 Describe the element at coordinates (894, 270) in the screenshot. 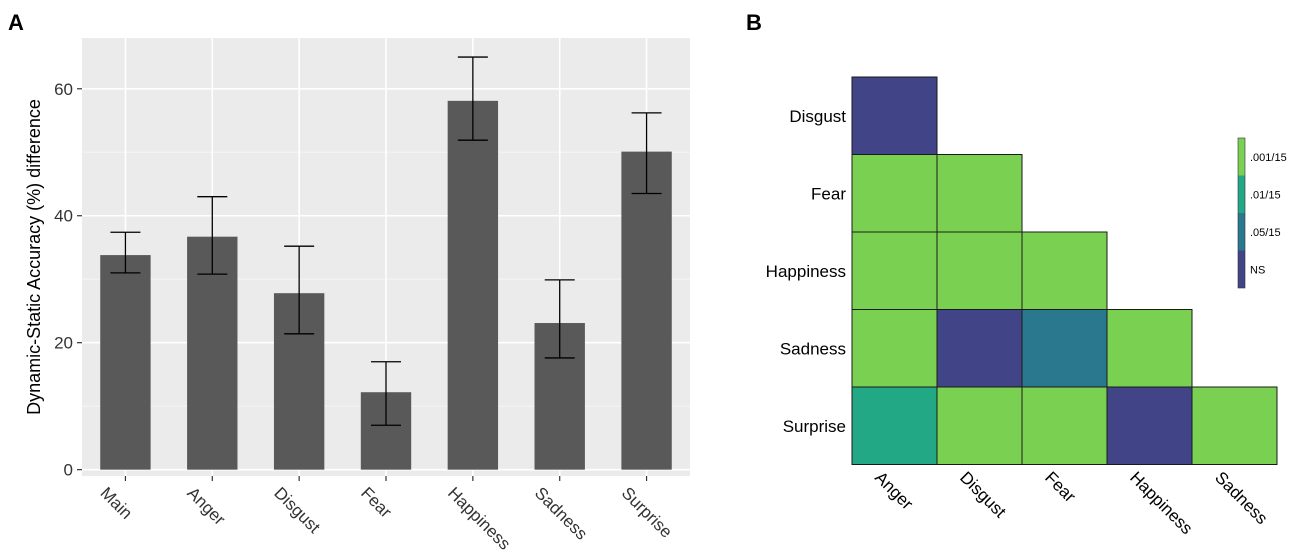

I see `cell-happiness-anger` at that location.